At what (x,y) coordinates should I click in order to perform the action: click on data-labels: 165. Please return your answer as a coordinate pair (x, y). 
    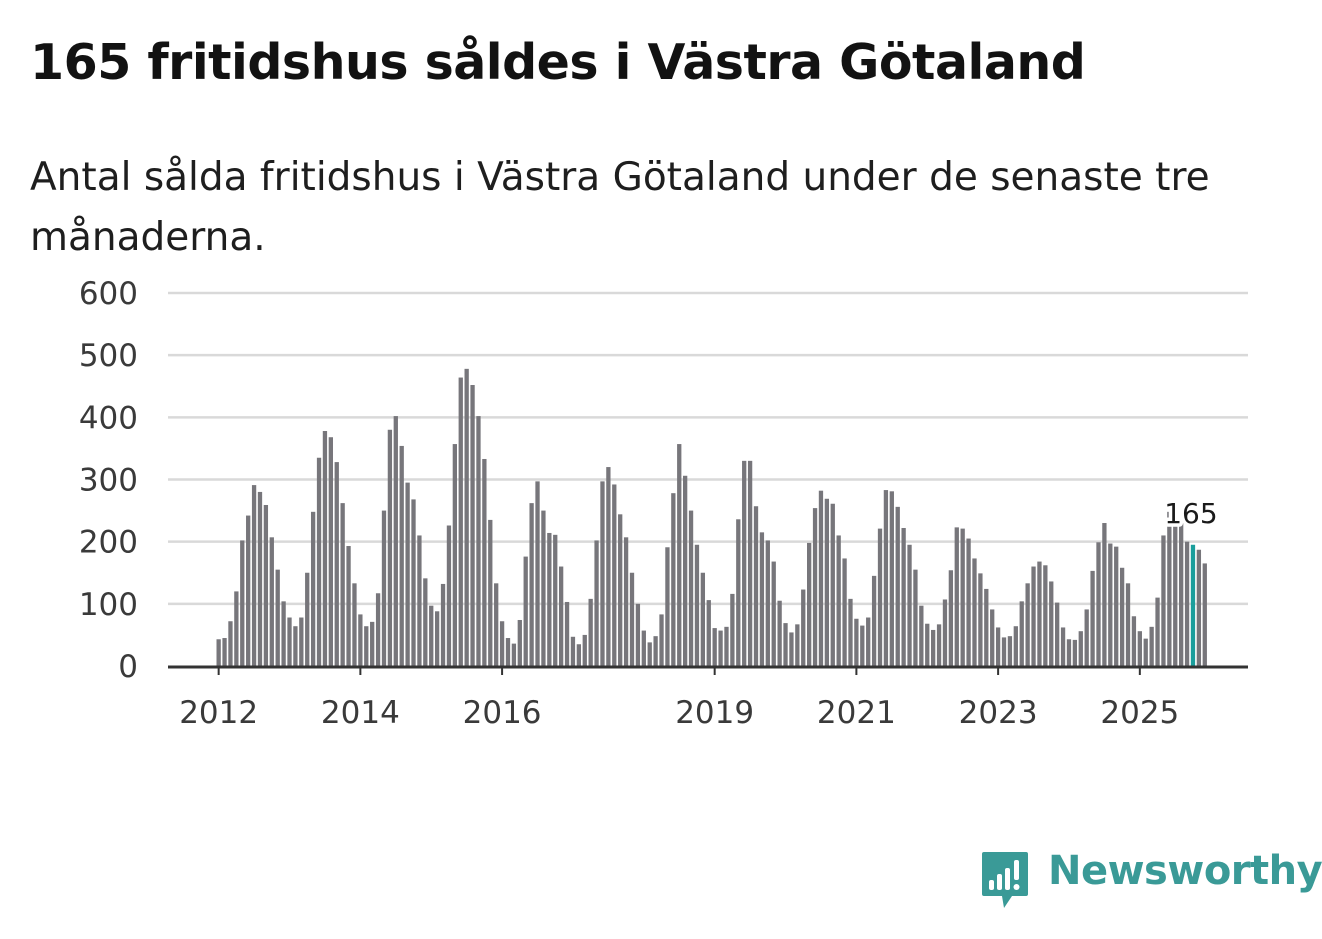
    Looking at the image, I should click on (1191, 513).